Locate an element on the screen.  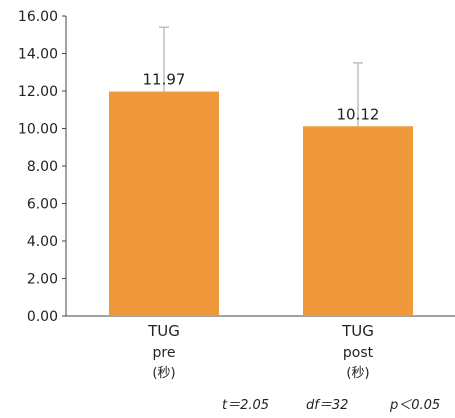
x-tick-labels: TUG pre (秒) TUG post (秒) is located at coordinates (260, 351).